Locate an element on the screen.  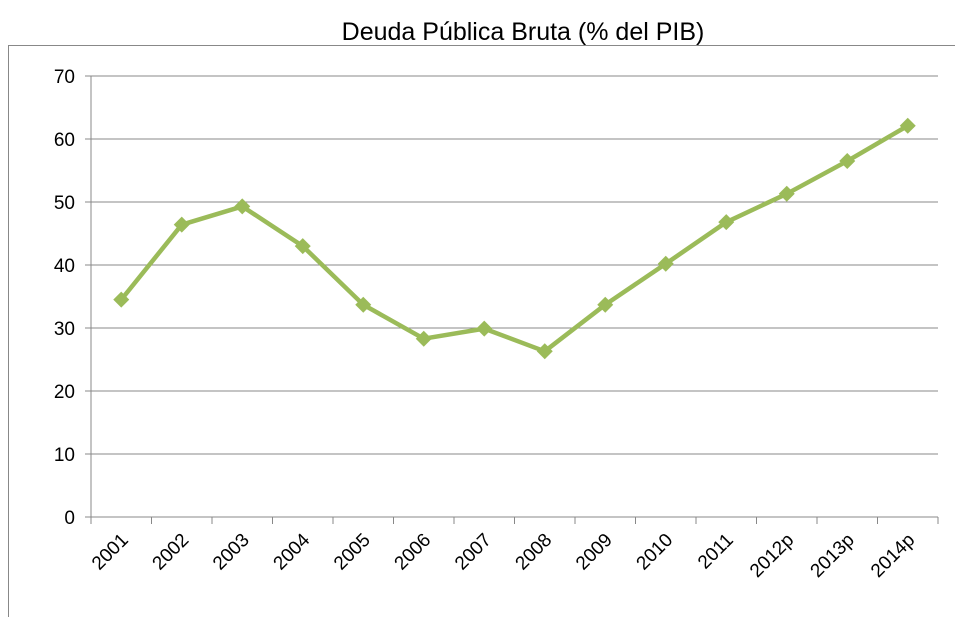
y-tick-label: 40 is located at coordinates (64, 266).